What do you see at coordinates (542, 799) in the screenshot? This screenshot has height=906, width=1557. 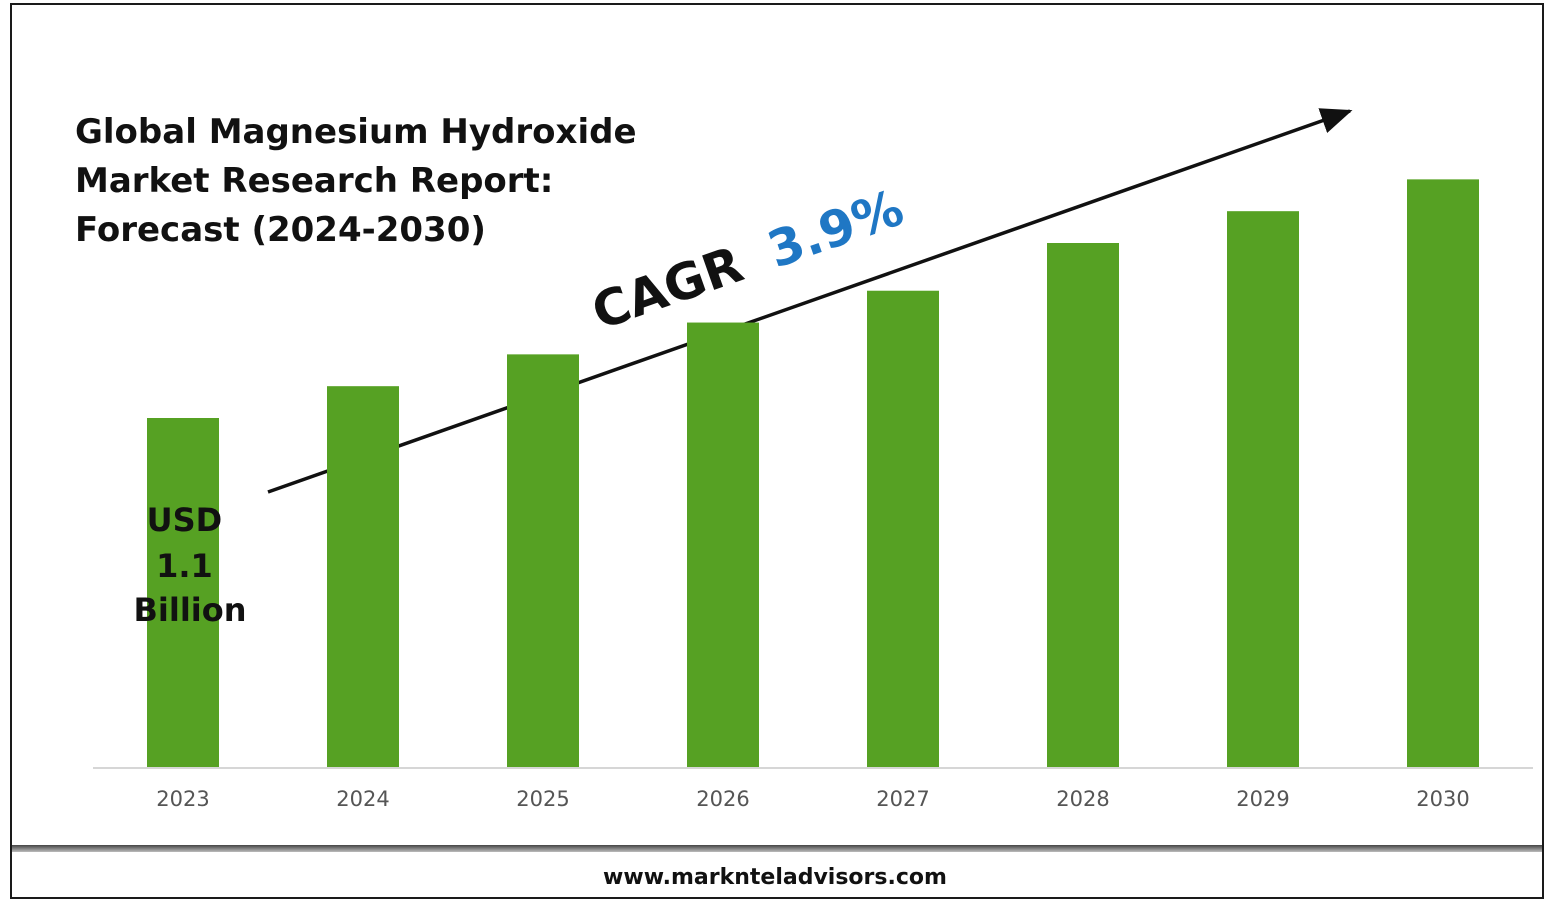 I see `x-tick-2025: 2025` at bounding box center [542, 799].